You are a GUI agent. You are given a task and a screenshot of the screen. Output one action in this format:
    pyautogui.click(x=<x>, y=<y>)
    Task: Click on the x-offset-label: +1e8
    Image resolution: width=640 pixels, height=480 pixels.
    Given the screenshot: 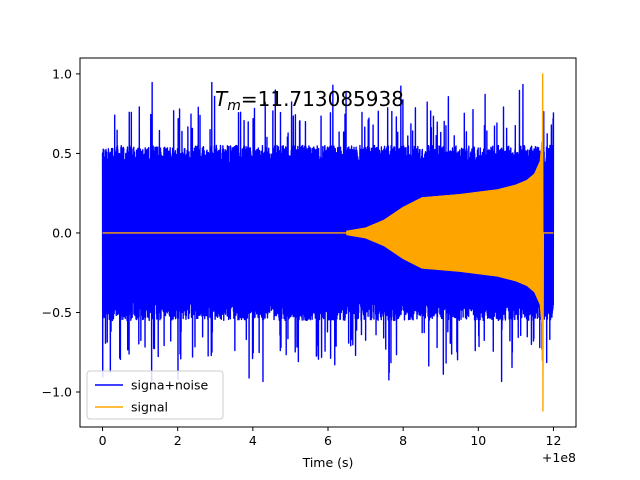 What is the action you would take?
    pyautogui.click(x=559, y=457)
    